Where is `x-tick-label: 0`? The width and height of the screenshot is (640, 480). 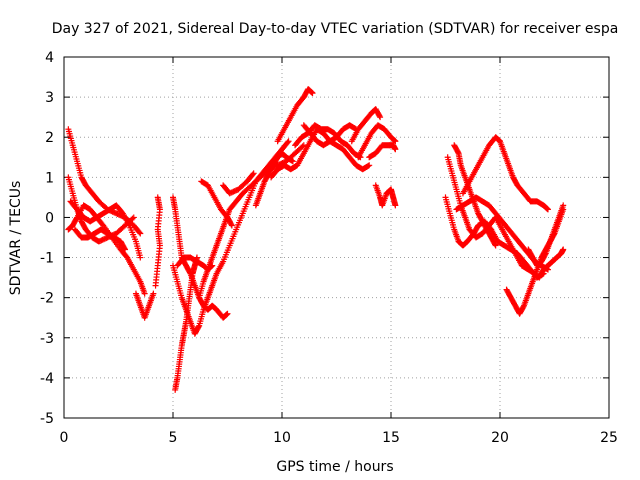
x-tick-label: 0 is located at coordinates (64, 438).